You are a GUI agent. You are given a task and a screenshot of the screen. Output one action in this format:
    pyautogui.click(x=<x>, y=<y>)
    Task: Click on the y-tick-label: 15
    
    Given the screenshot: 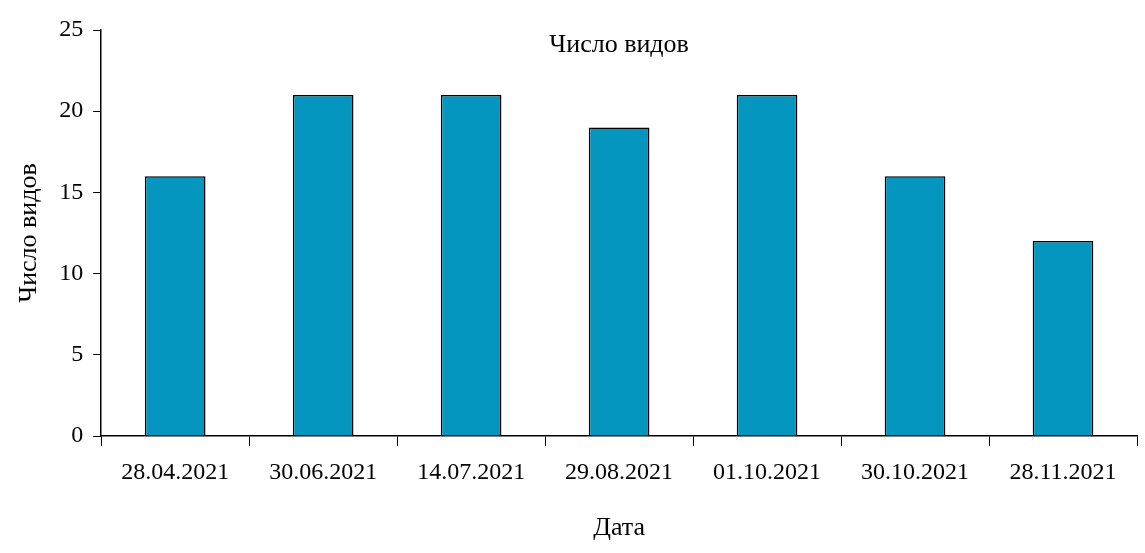 What is the action you would take?
    pyautogui.click(x=71, y=190)
    